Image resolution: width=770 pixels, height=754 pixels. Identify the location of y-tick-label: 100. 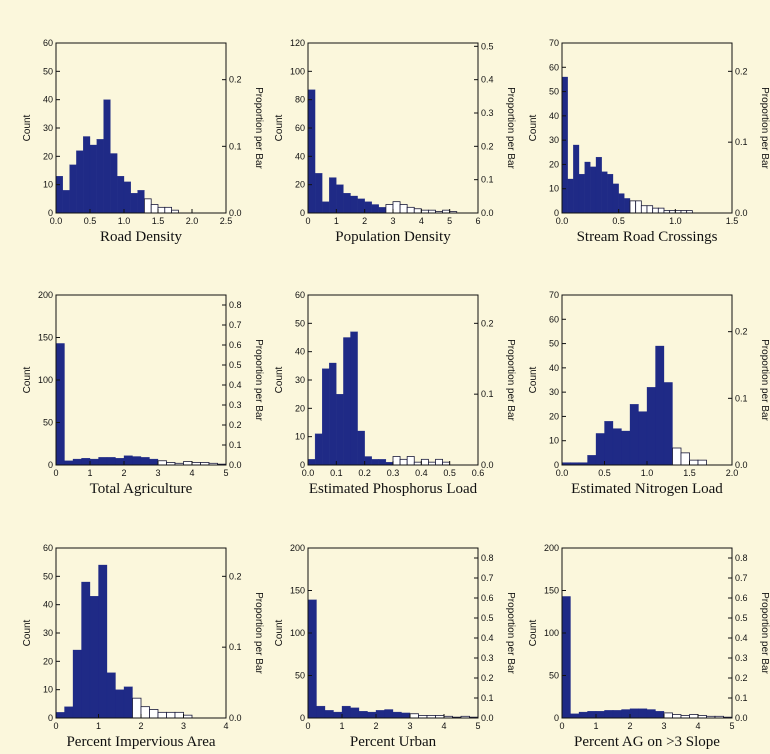
(297, 633).